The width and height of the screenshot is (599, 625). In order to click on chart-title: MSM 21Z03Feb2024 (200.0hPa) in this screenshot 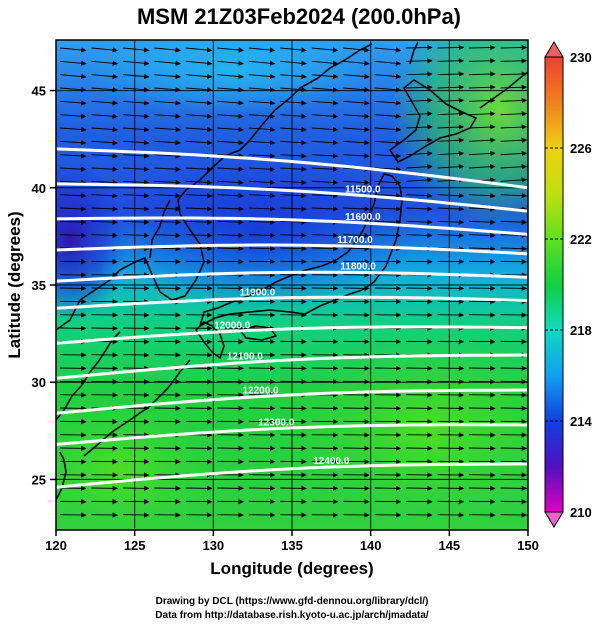, I will do `click(299, 16)`.